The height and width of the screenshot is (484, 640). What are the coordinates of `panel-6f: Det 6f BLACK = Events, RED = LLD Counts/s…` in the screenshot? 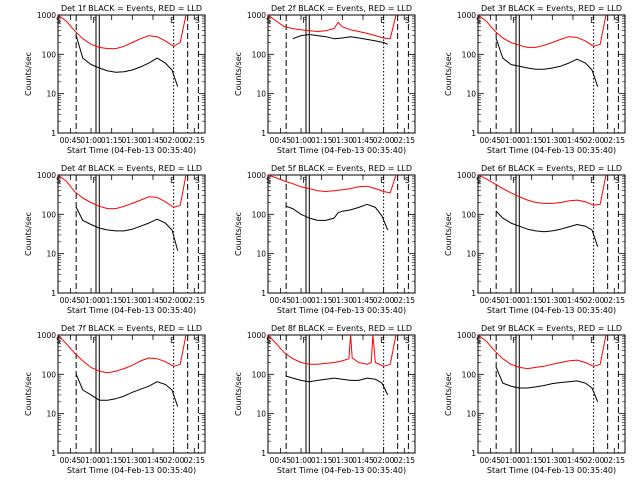 It's located at (535, 239).